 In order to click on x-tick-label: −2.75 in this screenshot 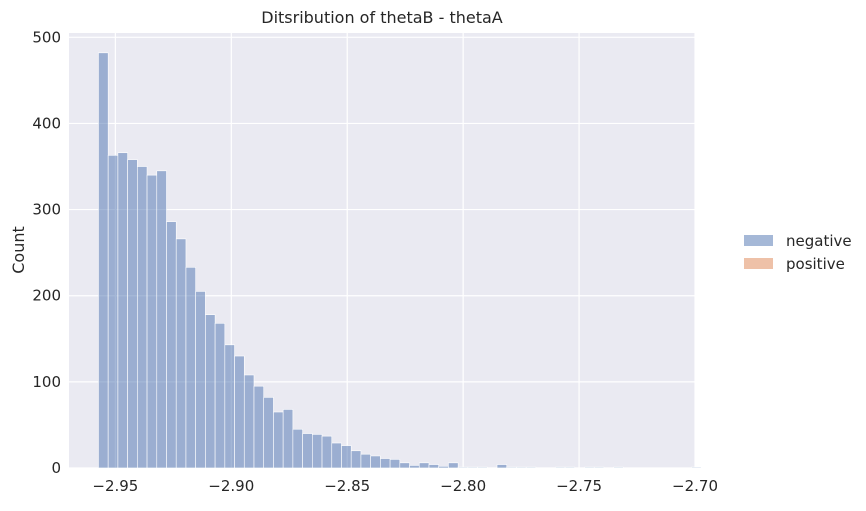, I will do `click(579, 486)`.